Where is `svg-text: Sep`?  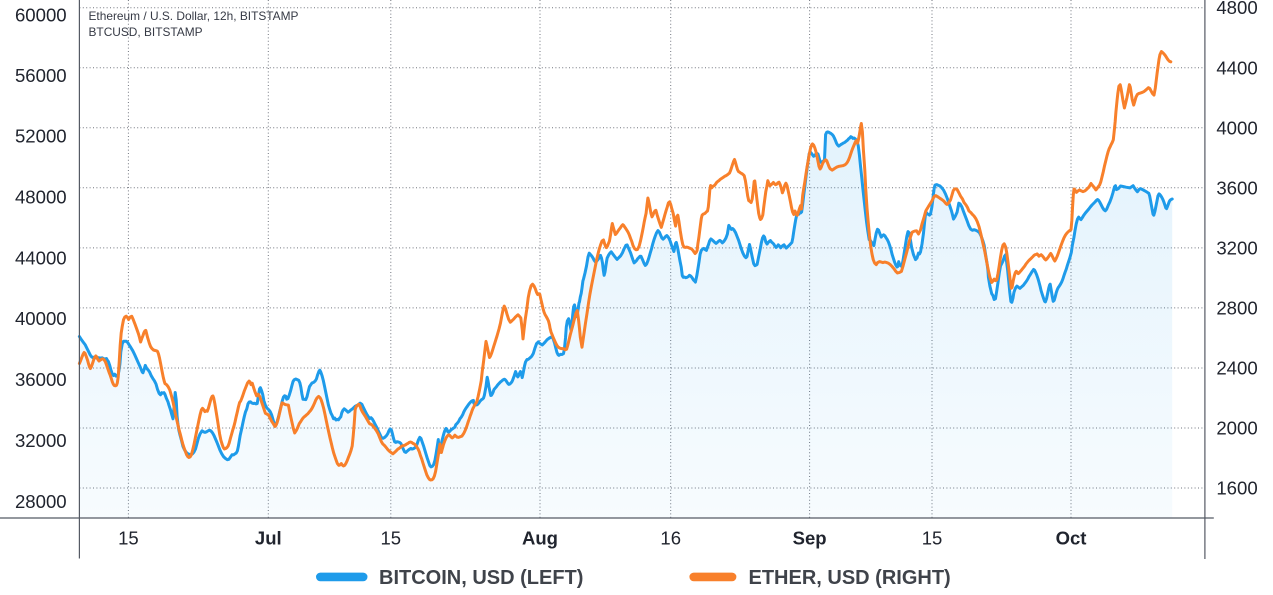 svg-text: Sep is located at coordinates (810, 537).